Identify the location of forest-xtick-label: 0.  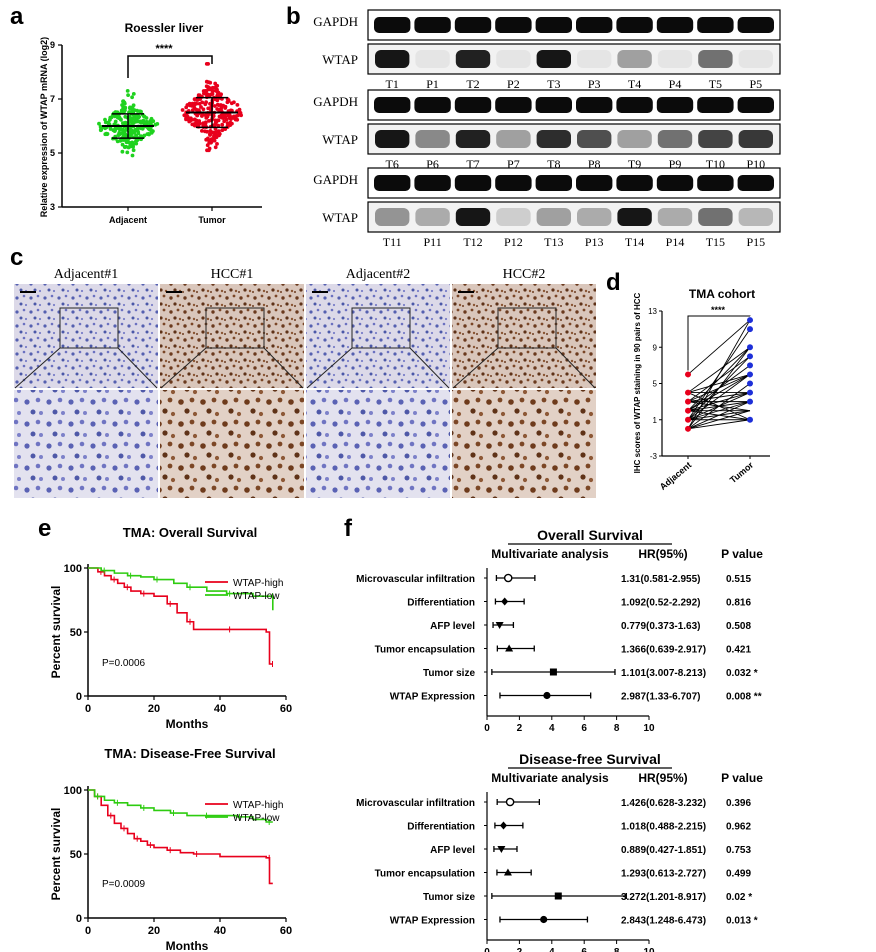
(487, 728).